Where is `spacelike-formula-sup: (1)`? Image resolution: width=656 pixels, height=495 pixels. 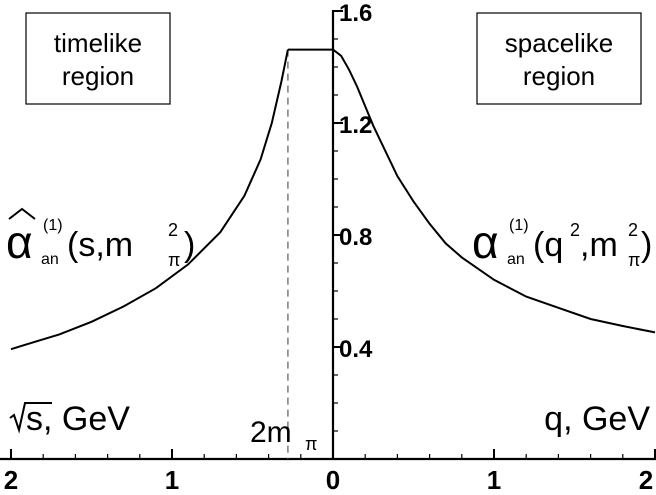 spacelike-formula-sup: (1) is located at coordinates (519, 225).